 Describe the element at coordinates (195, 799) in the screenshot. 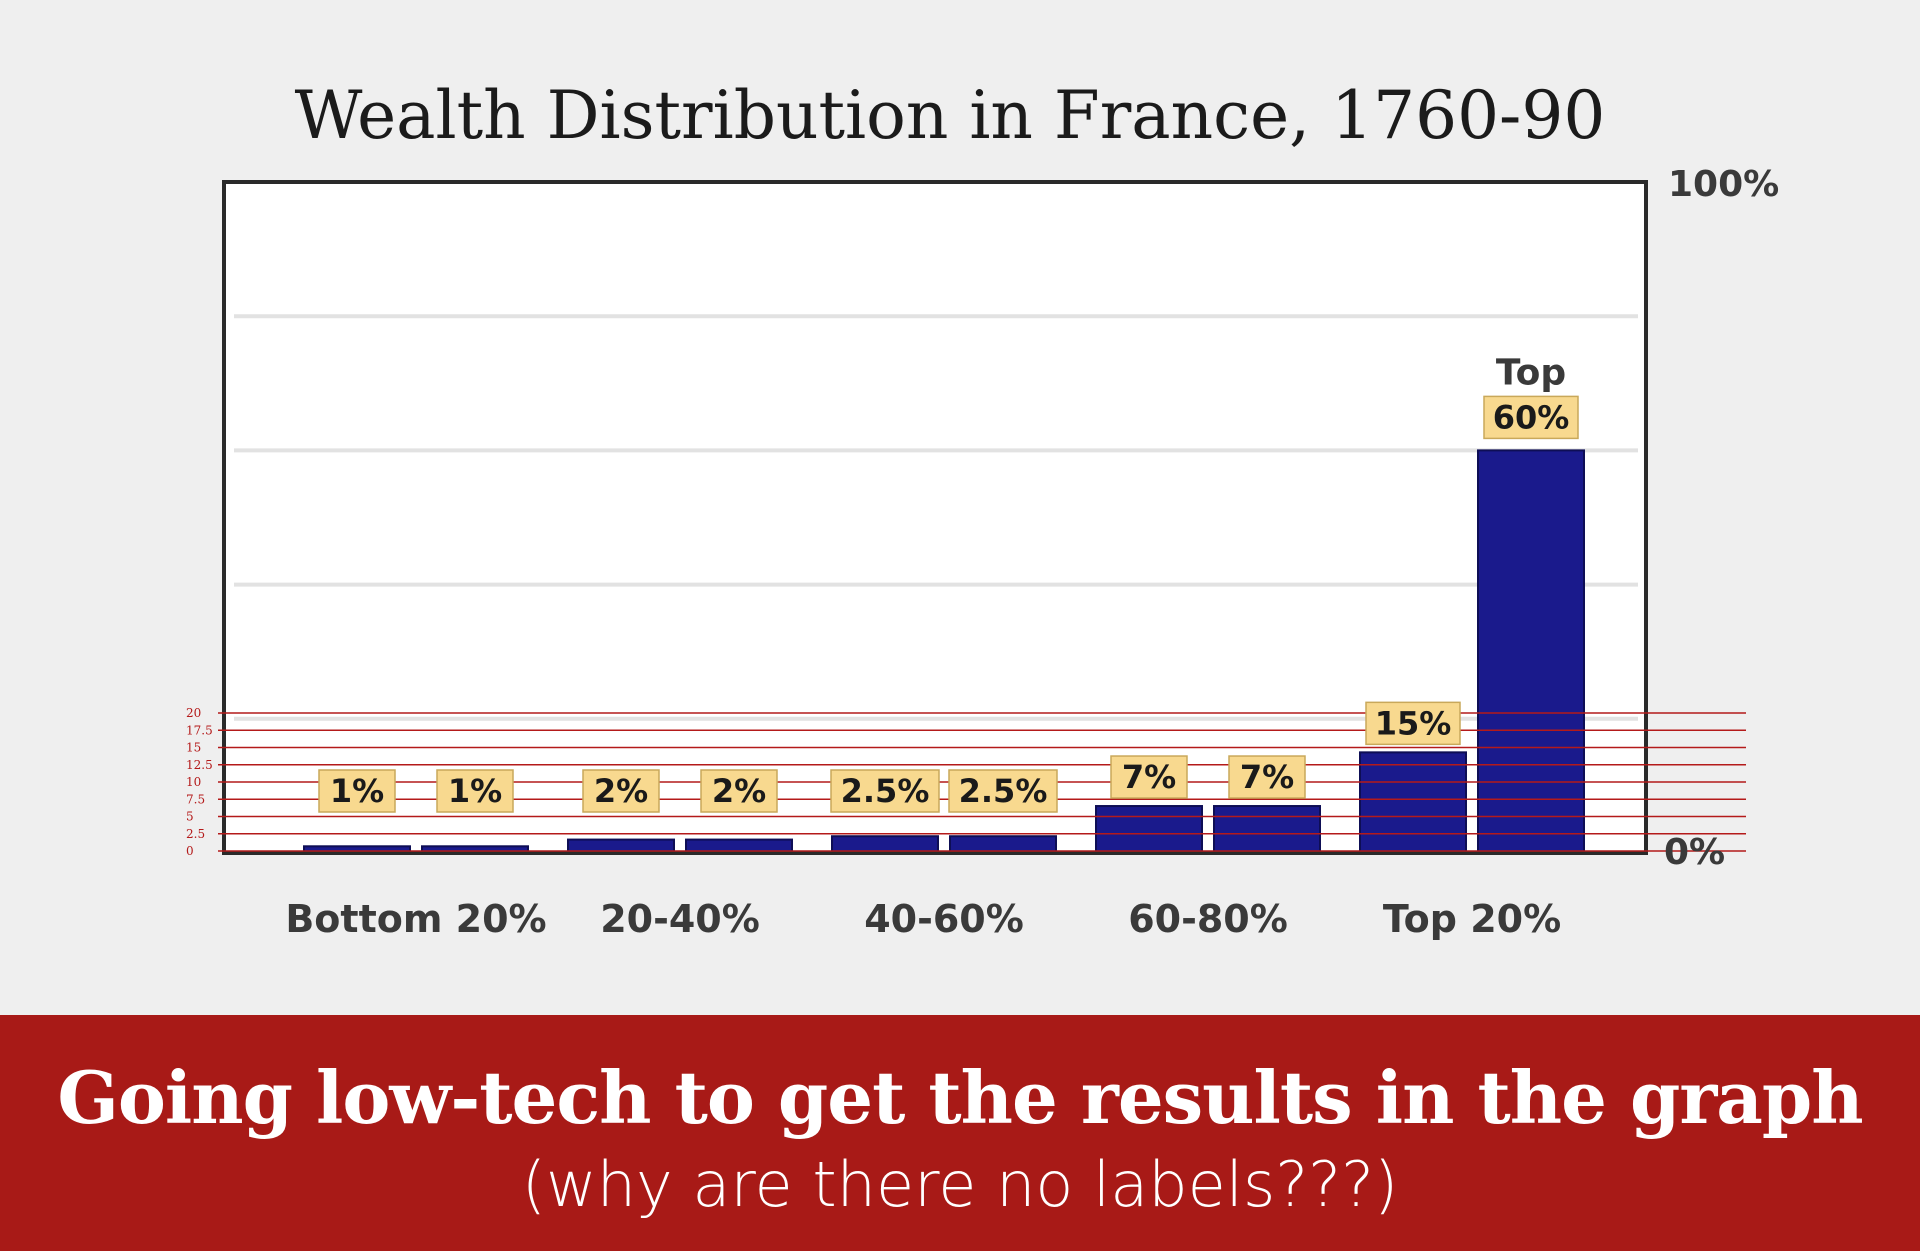

I see `reference-tick-label: 7.5` at that location.